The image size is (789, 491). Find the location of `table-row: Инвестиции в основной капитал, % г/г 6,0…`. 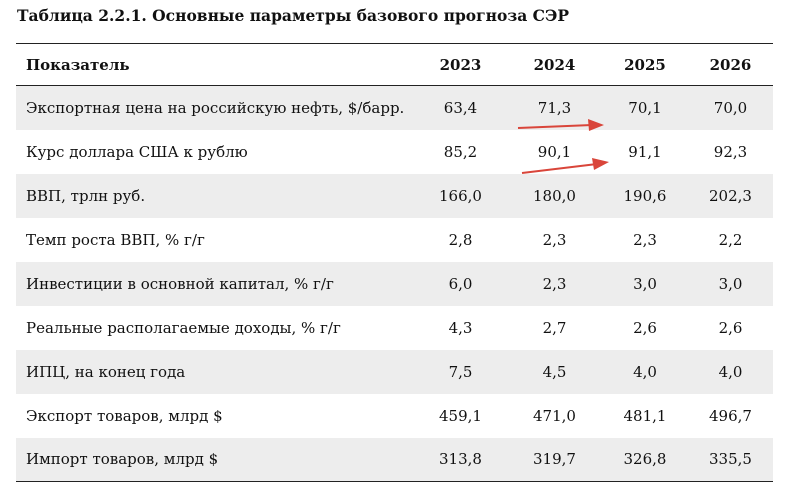

table-row: Инвестиции в основной капитал, % г/г 6,0… is located at coordinates (394, 283).